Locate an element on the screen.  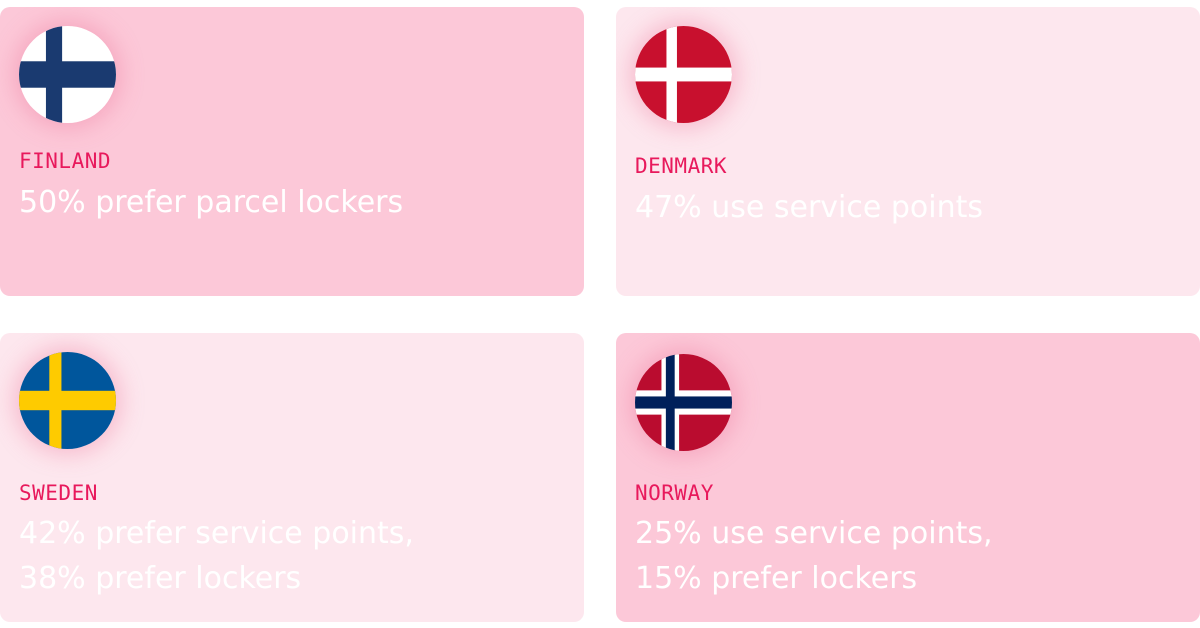
sweden-flag-icon is located at coordinates (67, 400).